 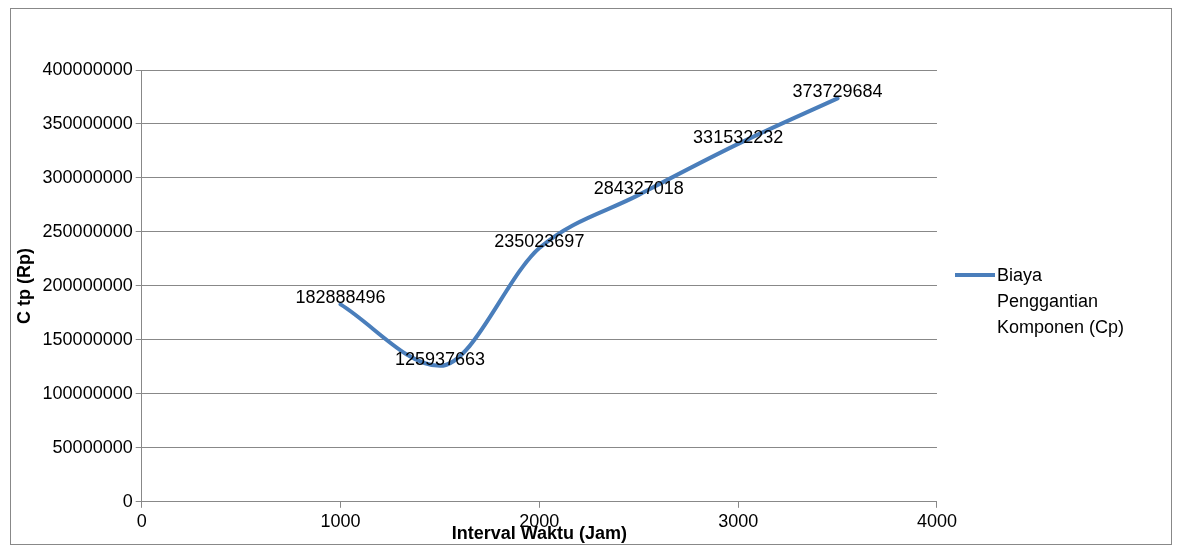 I want to click on x-tick-label: 0, so click(x=141, y=520).